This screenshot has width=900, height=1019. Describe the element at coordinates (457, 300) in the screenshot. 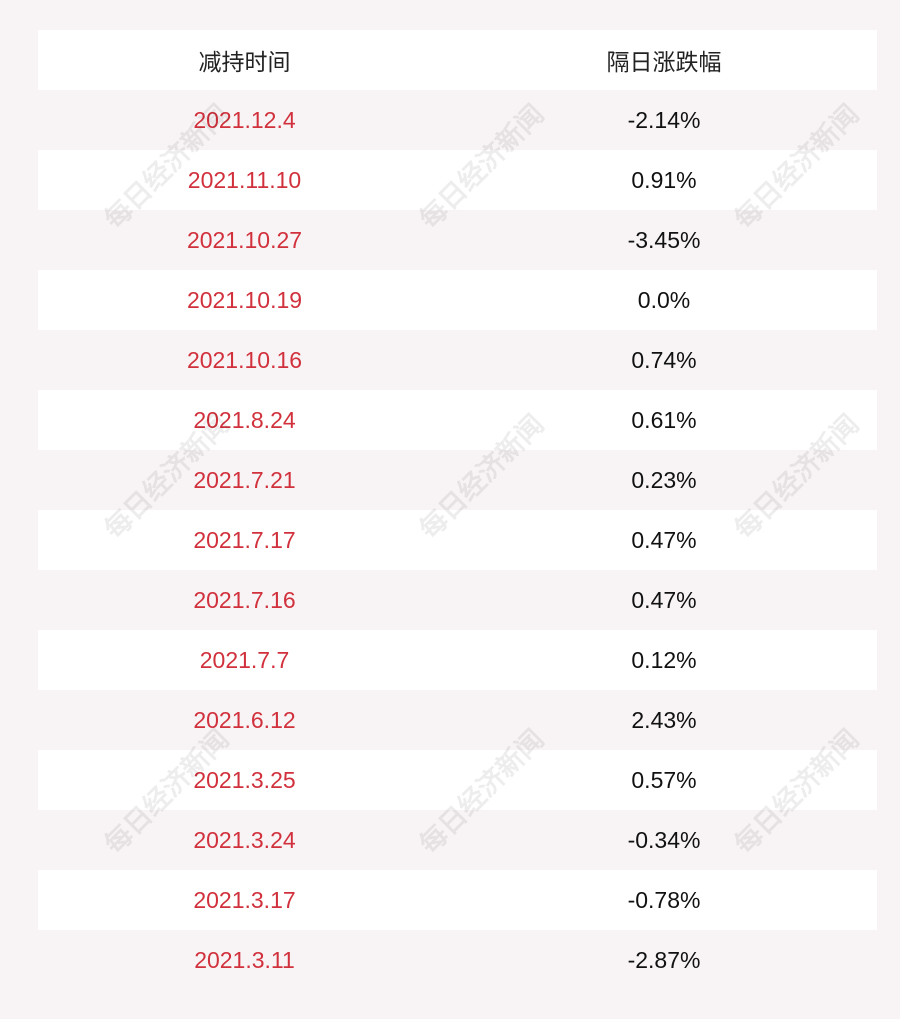

I see `table-row: 2021.10.19 0.0%` at that location.